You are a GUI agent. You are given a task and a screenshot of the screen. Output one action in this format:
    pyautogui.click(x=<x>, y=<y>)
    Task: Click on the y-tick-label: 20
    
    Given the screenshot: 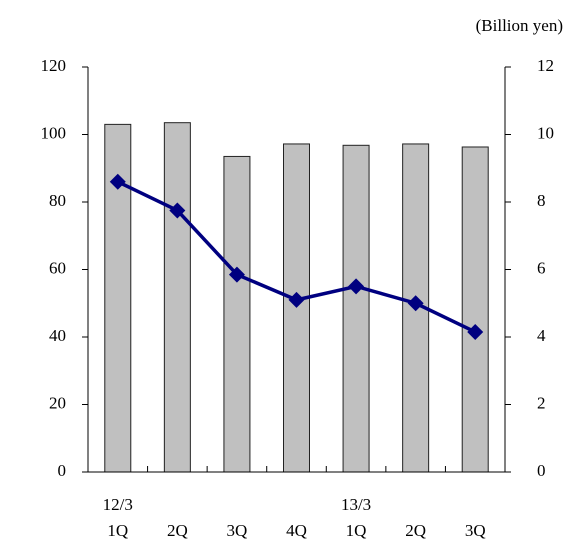 What is the action you would take?
    pyautogui.click(x=57, y=402)
    